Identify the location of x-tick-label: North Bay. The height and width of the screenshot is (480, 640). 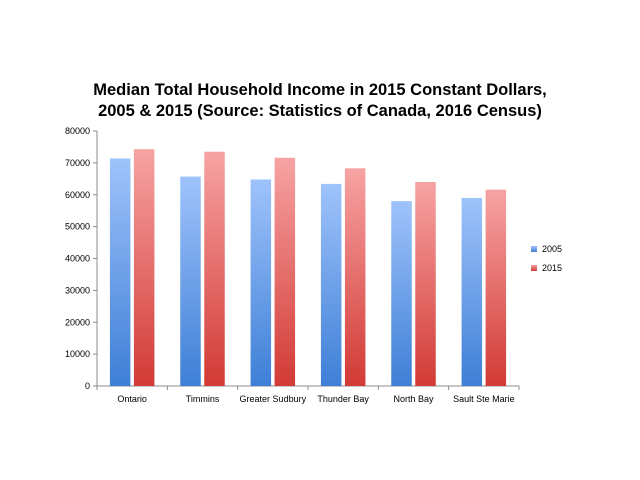
(413, 399).